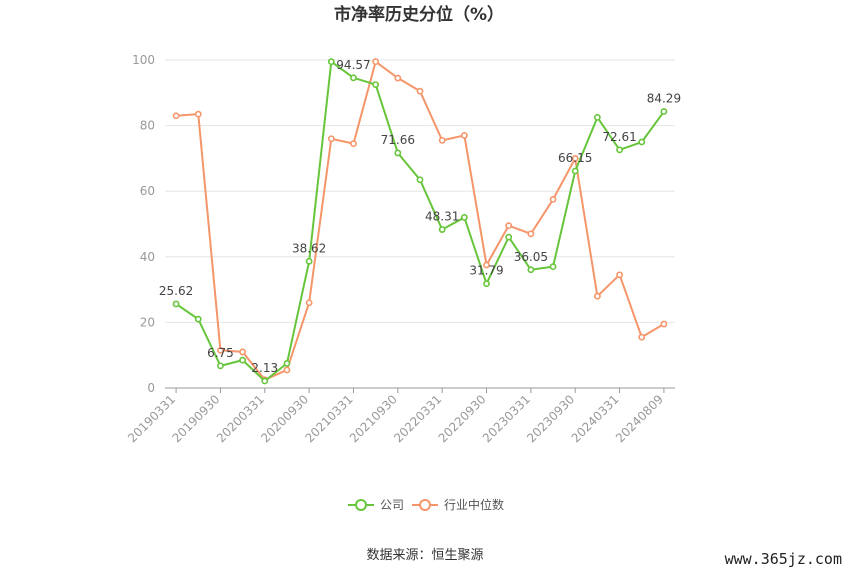 The image size is (850, 575). I want to click on x-tick-label-20240809: 20240809, so click(639, 418).